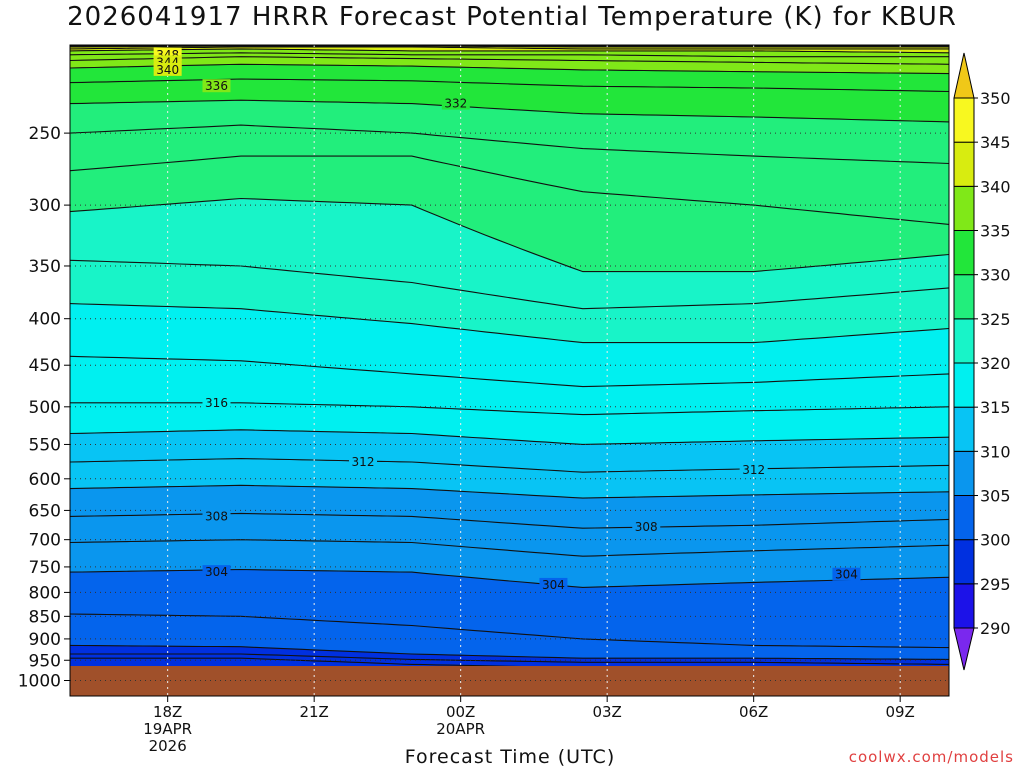  What do you see at coordinates (995, 363) in the screenshot?
I see `colorbar-label-320: 320` at bounding box center [995, 363].